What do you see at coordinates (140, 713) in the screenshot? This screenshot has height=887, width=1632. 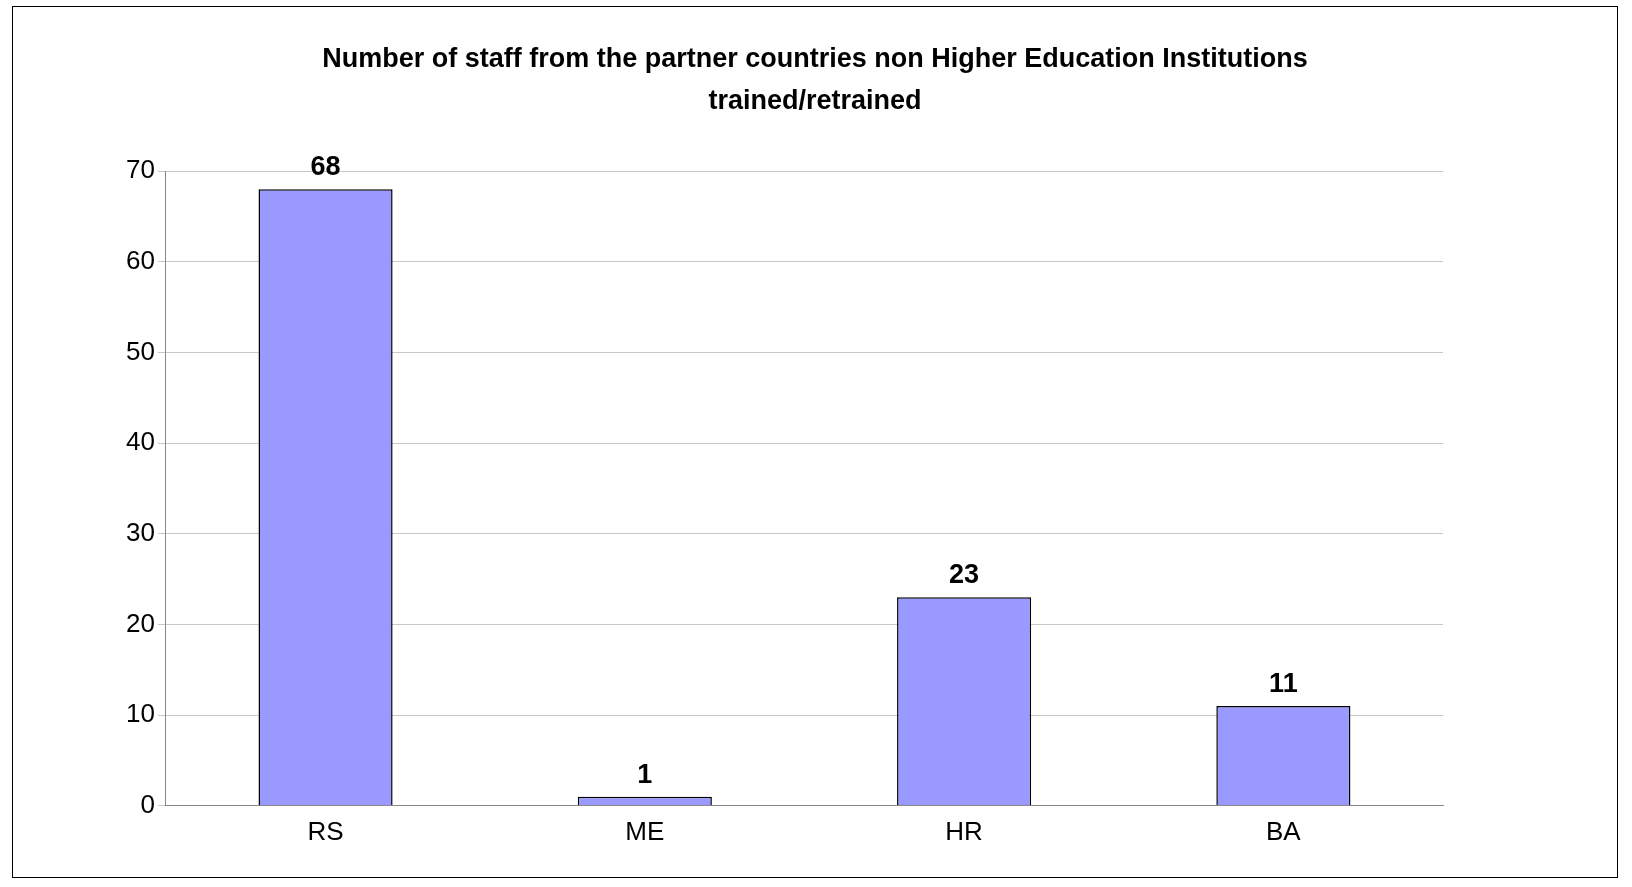 I see `y-tick-label: 10` at bounding box center [140, 713].